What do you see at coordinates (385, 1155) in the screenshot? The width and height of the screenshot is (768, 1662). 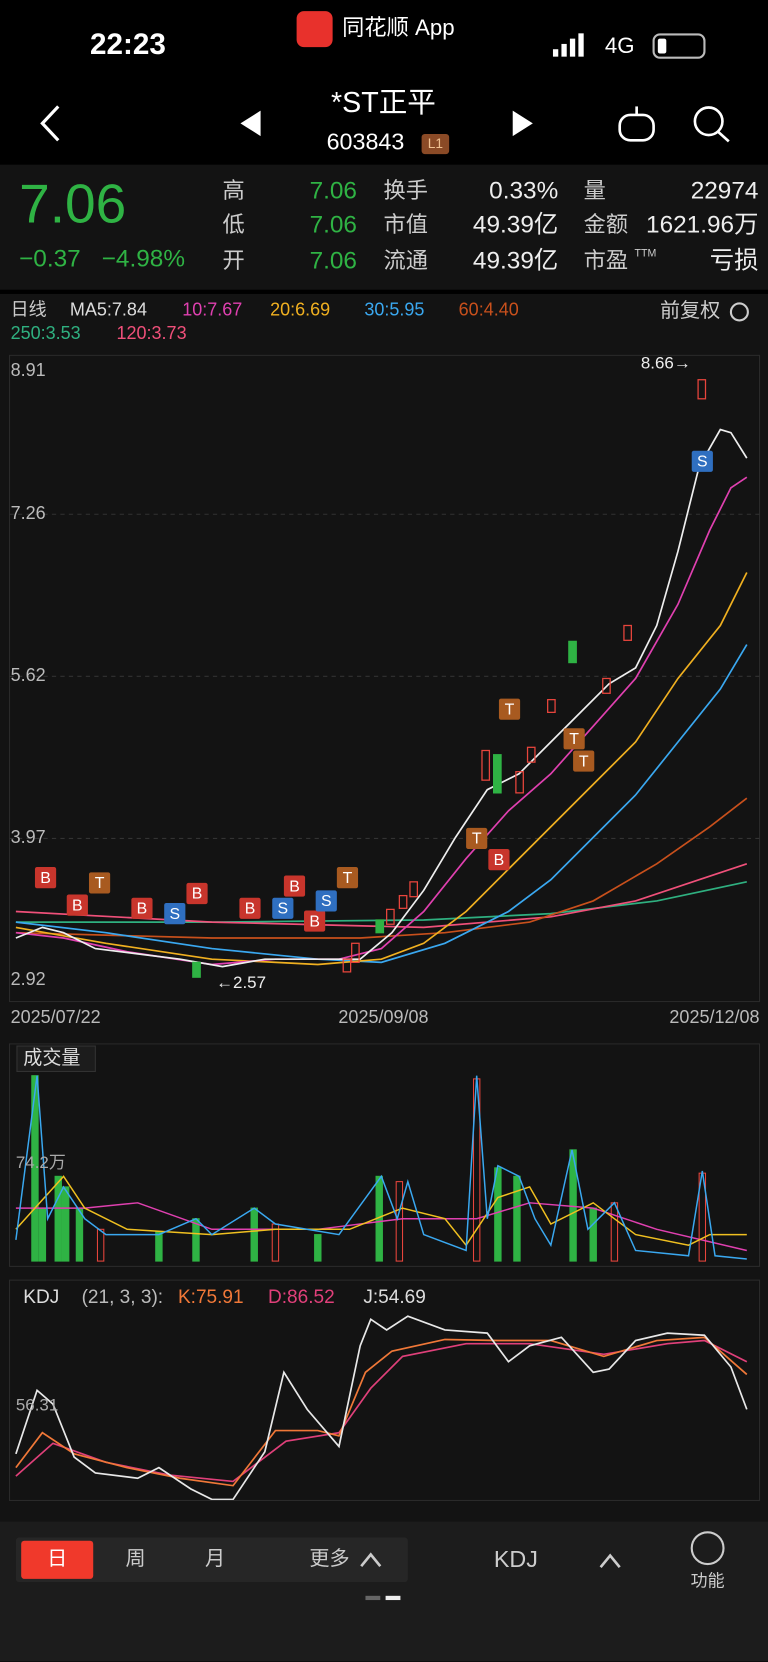 I see `volume-panel` at bounding box center [385, 1155].